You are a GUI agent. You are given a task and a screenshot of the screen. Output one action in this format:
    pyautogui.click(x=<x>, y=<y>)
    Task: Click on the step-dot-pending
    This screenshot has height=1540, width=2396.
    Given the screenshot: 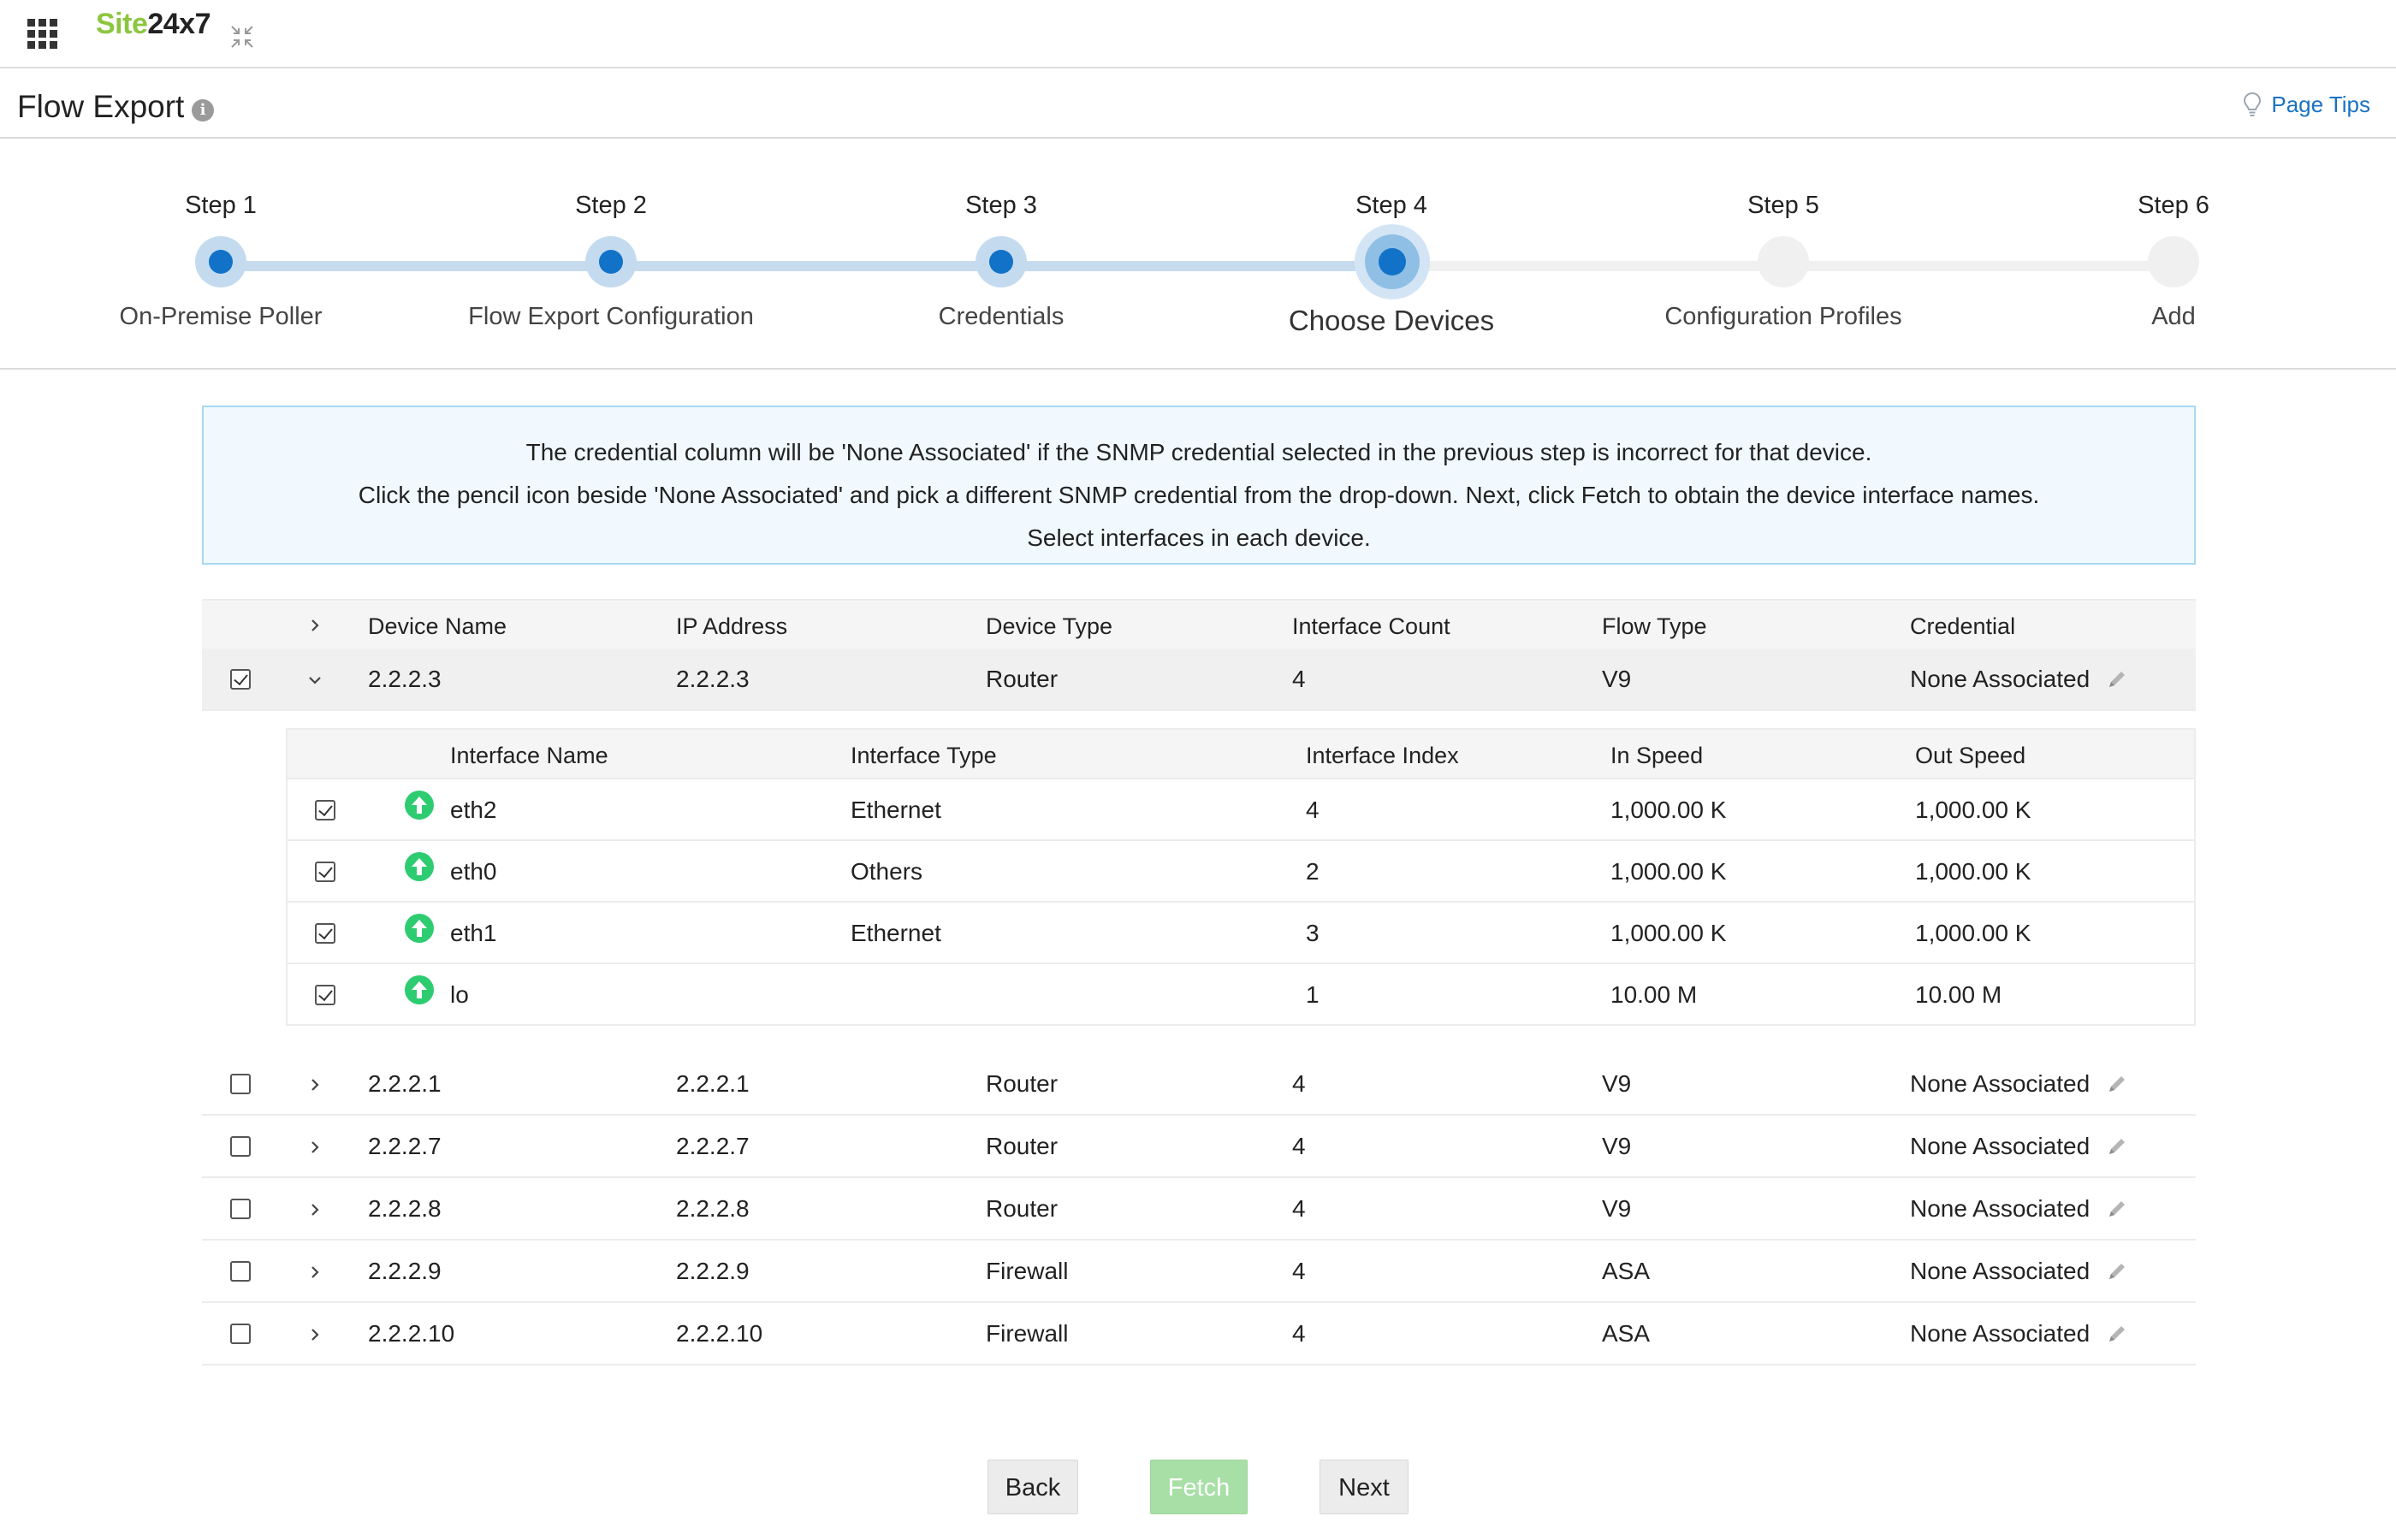 What is the action you would take?
    pyautogui.click(x=1783, y=261)
    